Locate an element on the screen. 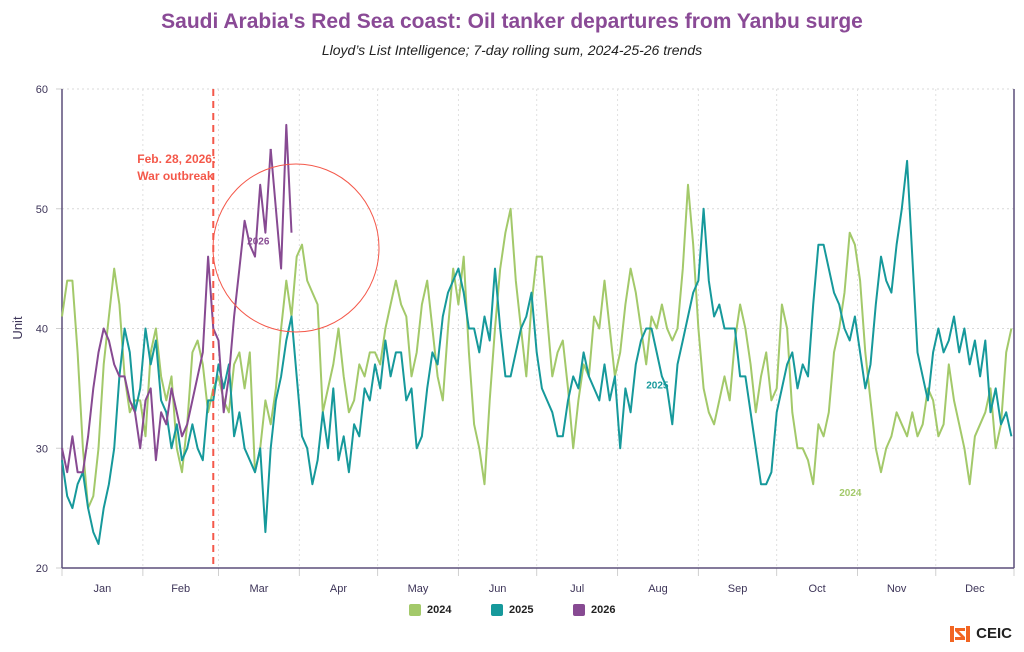 This screenshot has height=652, width=1024. x-tick-label: Jul is located at coordinates (577, 589).